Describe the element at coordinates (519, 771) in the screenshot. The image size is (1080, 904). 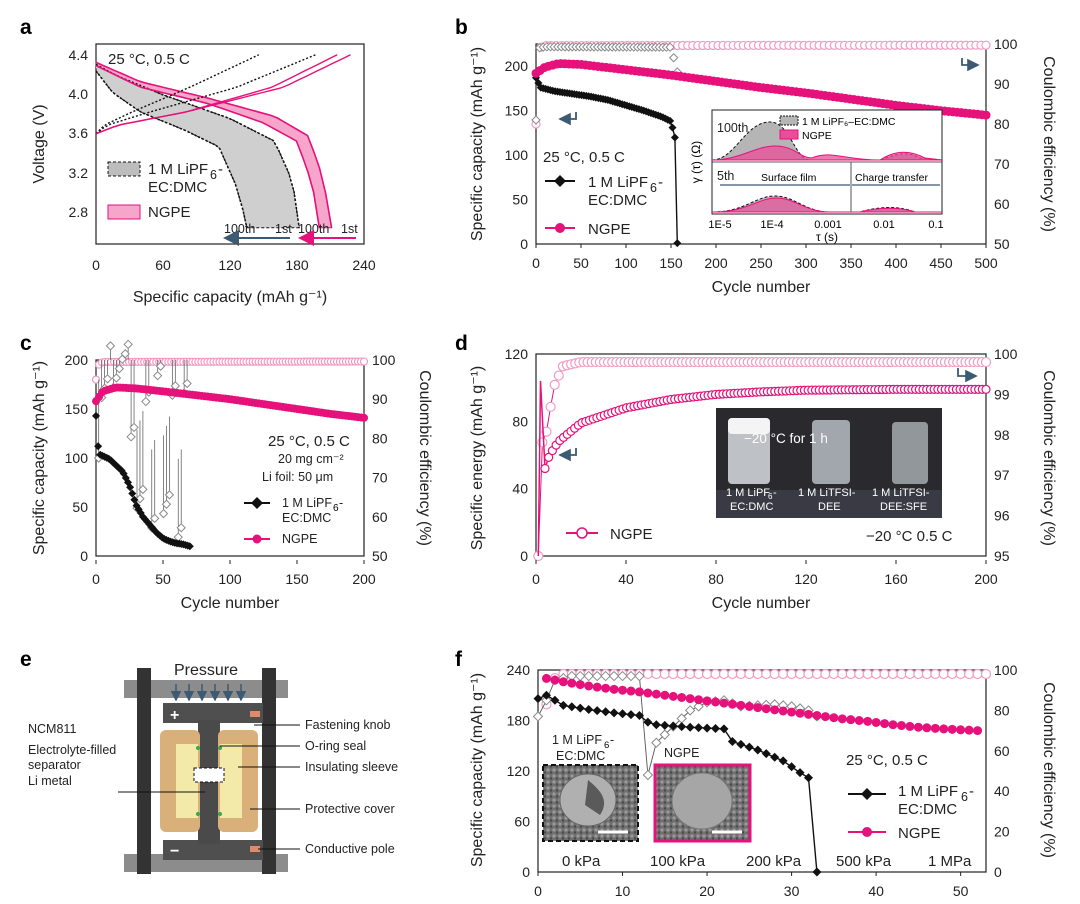
I see `y-tick: 120` at that location.